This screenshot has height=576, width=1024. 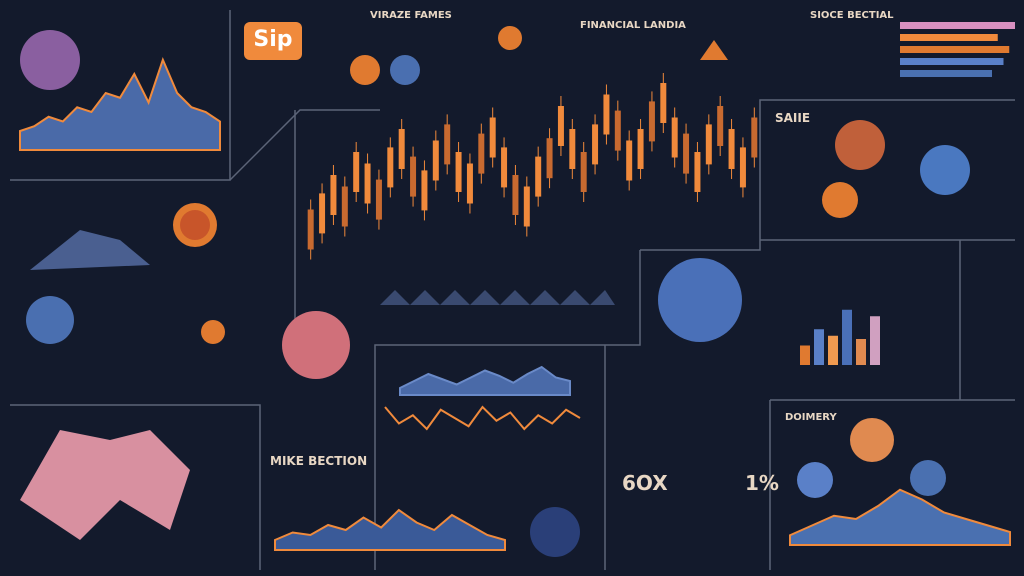 I want to click on headline: 6OX, so click(x=645, y=483).